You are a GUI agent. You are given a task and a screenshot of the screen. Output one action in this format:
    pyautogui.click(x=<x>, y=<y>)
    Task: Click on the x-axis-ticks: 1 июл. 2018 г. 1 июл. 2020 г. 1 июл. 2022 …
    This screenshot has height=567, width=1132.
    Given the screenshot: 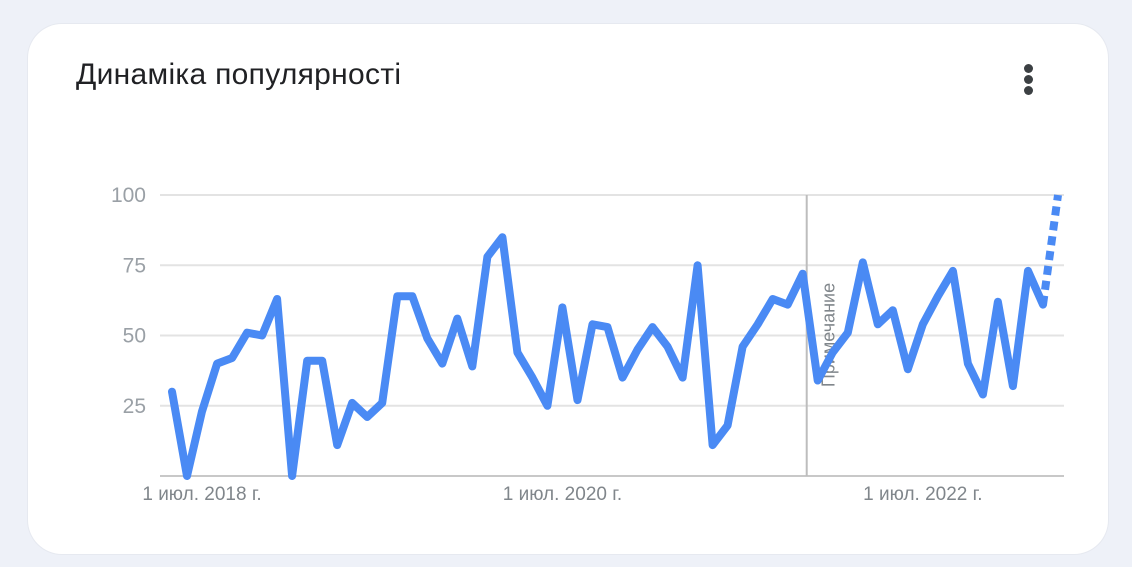 What is the action you would take?
    pyautogui.click(x=562, y=494)
    